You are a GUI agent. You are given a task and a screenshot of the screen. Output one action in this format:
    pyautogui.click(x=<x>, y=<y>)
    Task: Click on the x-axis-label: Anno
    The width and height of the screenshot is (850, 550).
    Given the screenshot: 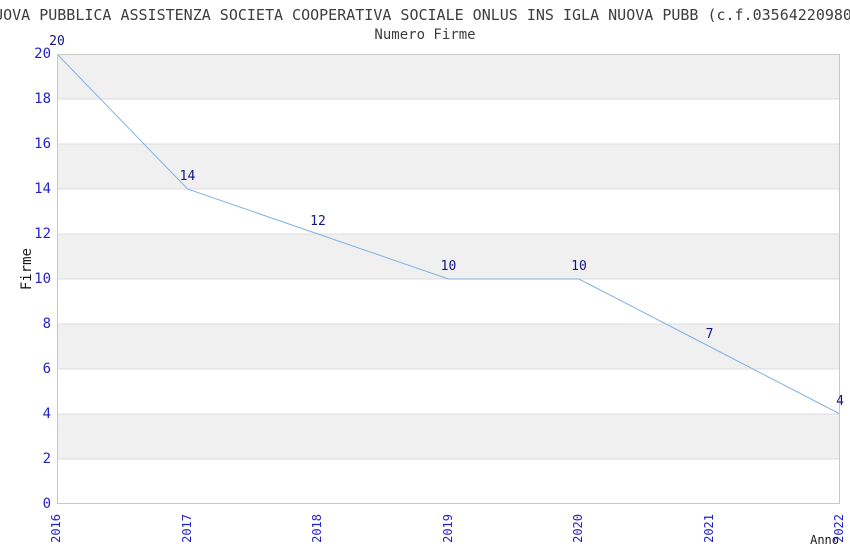 What is the action you would take?
    pyautogui.click(x=824, y=540)
    